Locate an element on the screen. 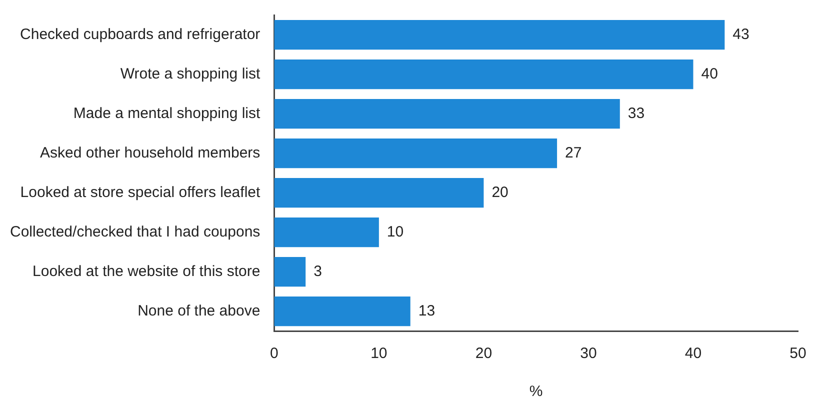  data-label: 10 is located at coordinates (395, 231).